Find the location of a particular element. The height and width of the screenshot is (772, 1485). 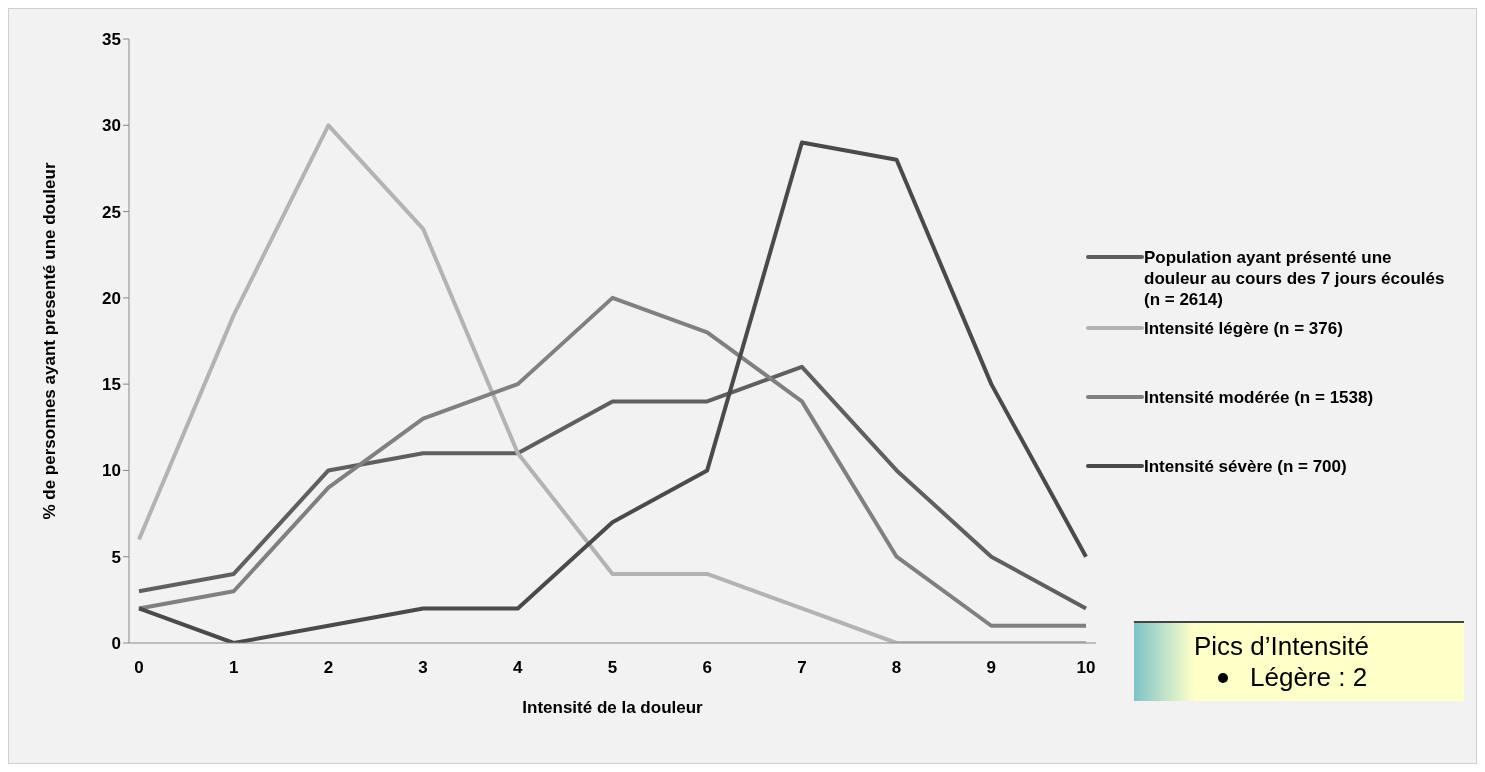

x-tick-label: 6 is located at coordinates (707, 668).